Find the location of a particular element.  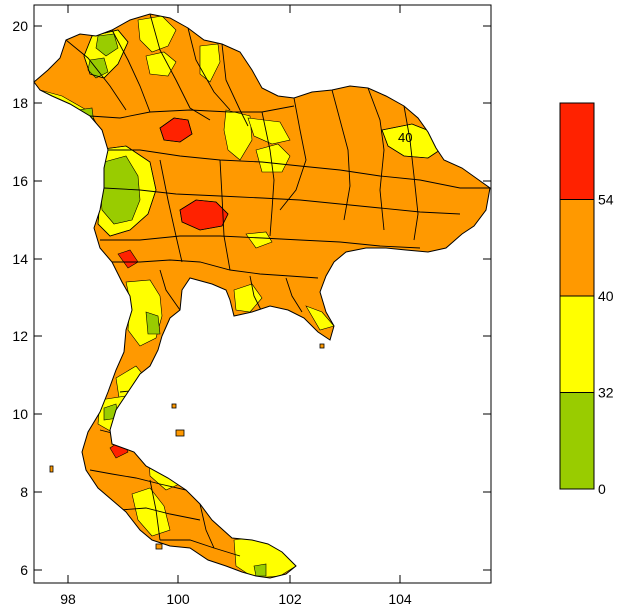

legend: 0 32 40 54 is located at coordinates (586, 300).